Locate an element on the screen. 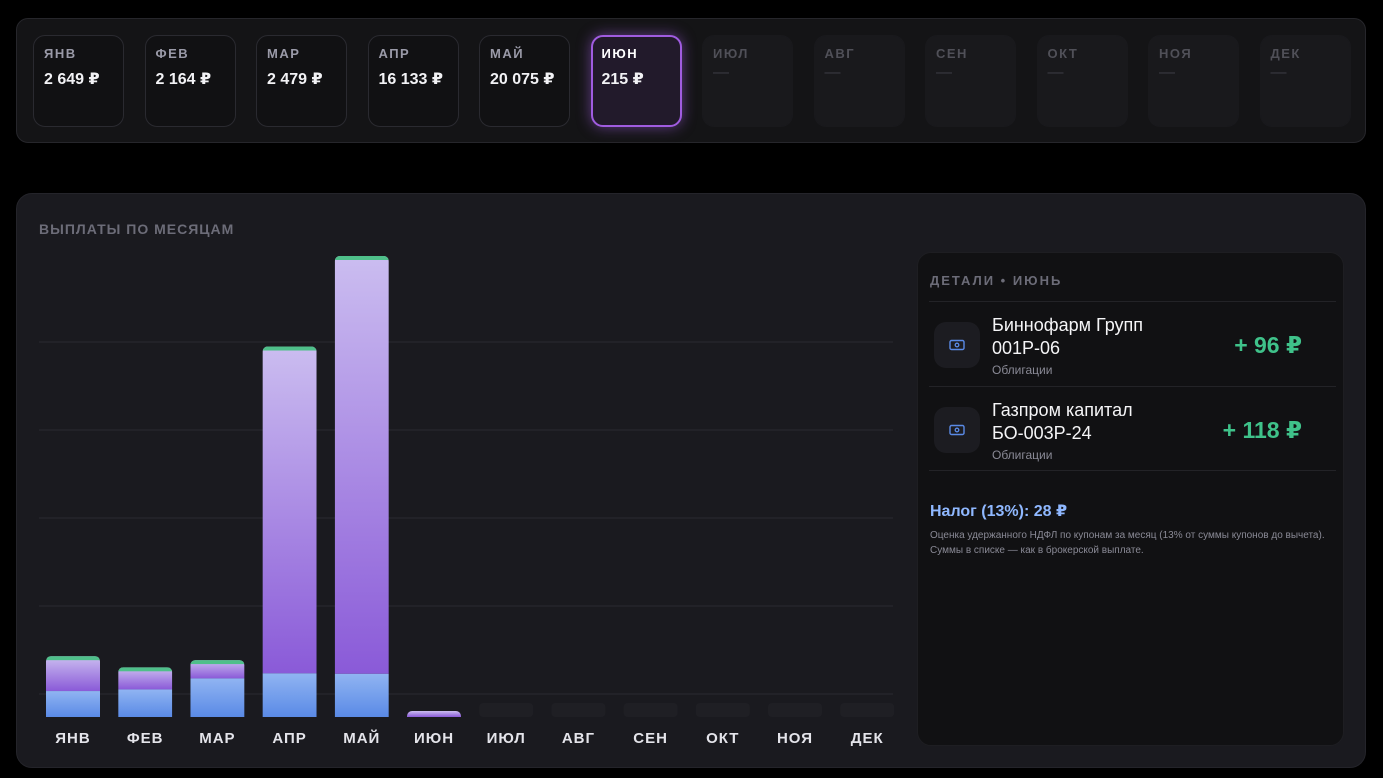 This screenshot has width=1383, height=778. x-tick-label: СЕН is located at coordinates (650, 738).